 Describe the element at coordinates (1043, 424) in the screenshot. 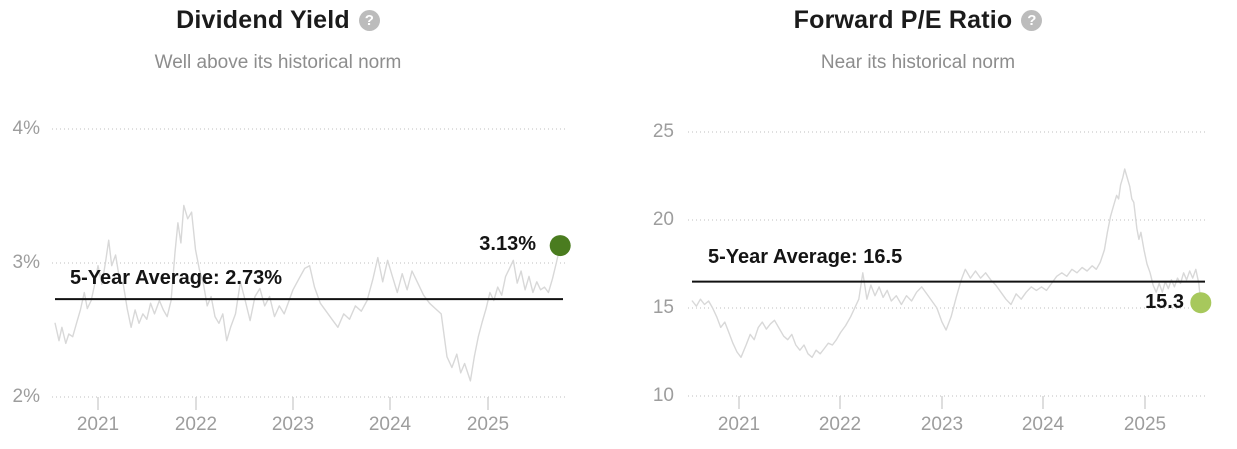

I see `forward-pe-x-tick-label: 2024` at that location.